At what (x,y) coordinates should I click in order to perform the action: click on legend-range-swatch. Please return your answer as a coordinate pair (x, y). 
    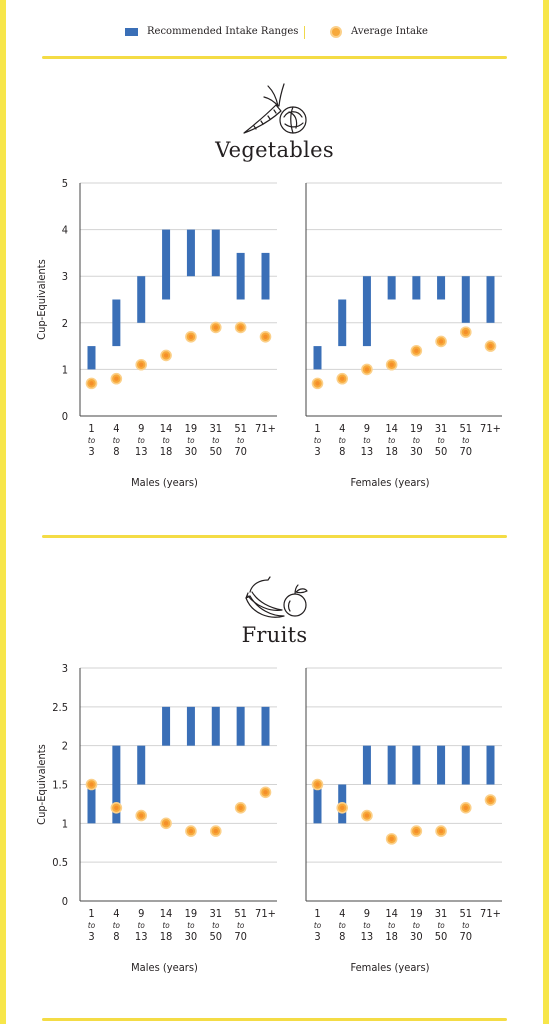
    Looking at the image, I should click on (131, 31).